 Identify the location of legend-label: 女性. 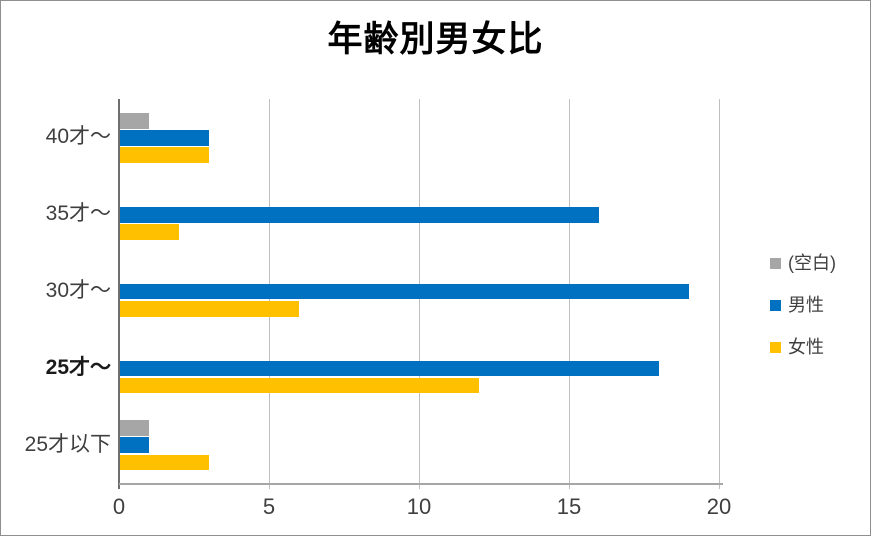
(806, 347).